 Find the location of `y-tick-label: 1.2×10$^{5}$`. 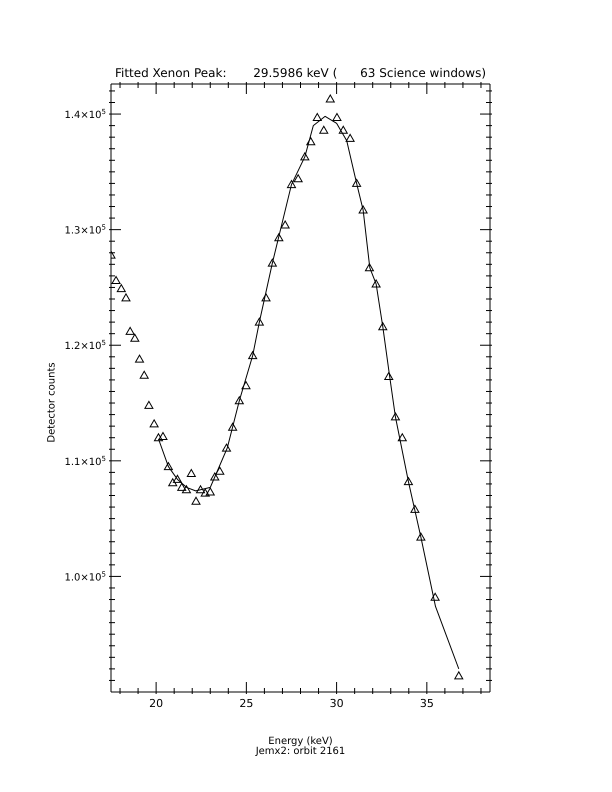

y-tick-label: 1.2×10$^{5}$ is located at coordinates (85, 345).